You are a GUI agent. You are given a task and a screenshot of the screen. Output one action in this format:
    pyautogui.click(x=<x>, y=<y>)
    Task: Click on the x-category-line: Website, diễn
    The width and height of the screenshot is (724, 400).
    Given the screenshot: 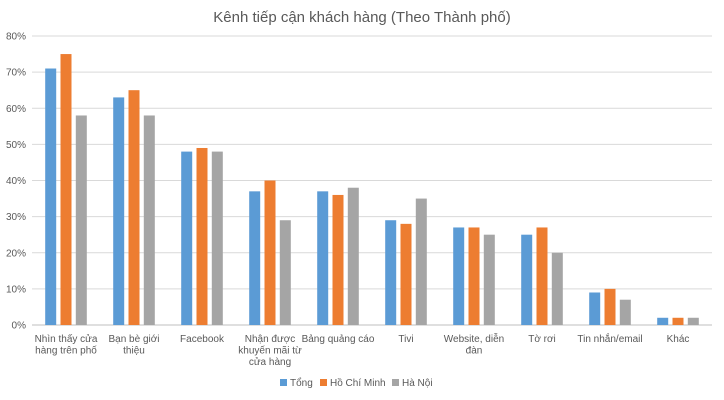 What is the action you would take?
    pyautogui.click(x=474, y=338)
    